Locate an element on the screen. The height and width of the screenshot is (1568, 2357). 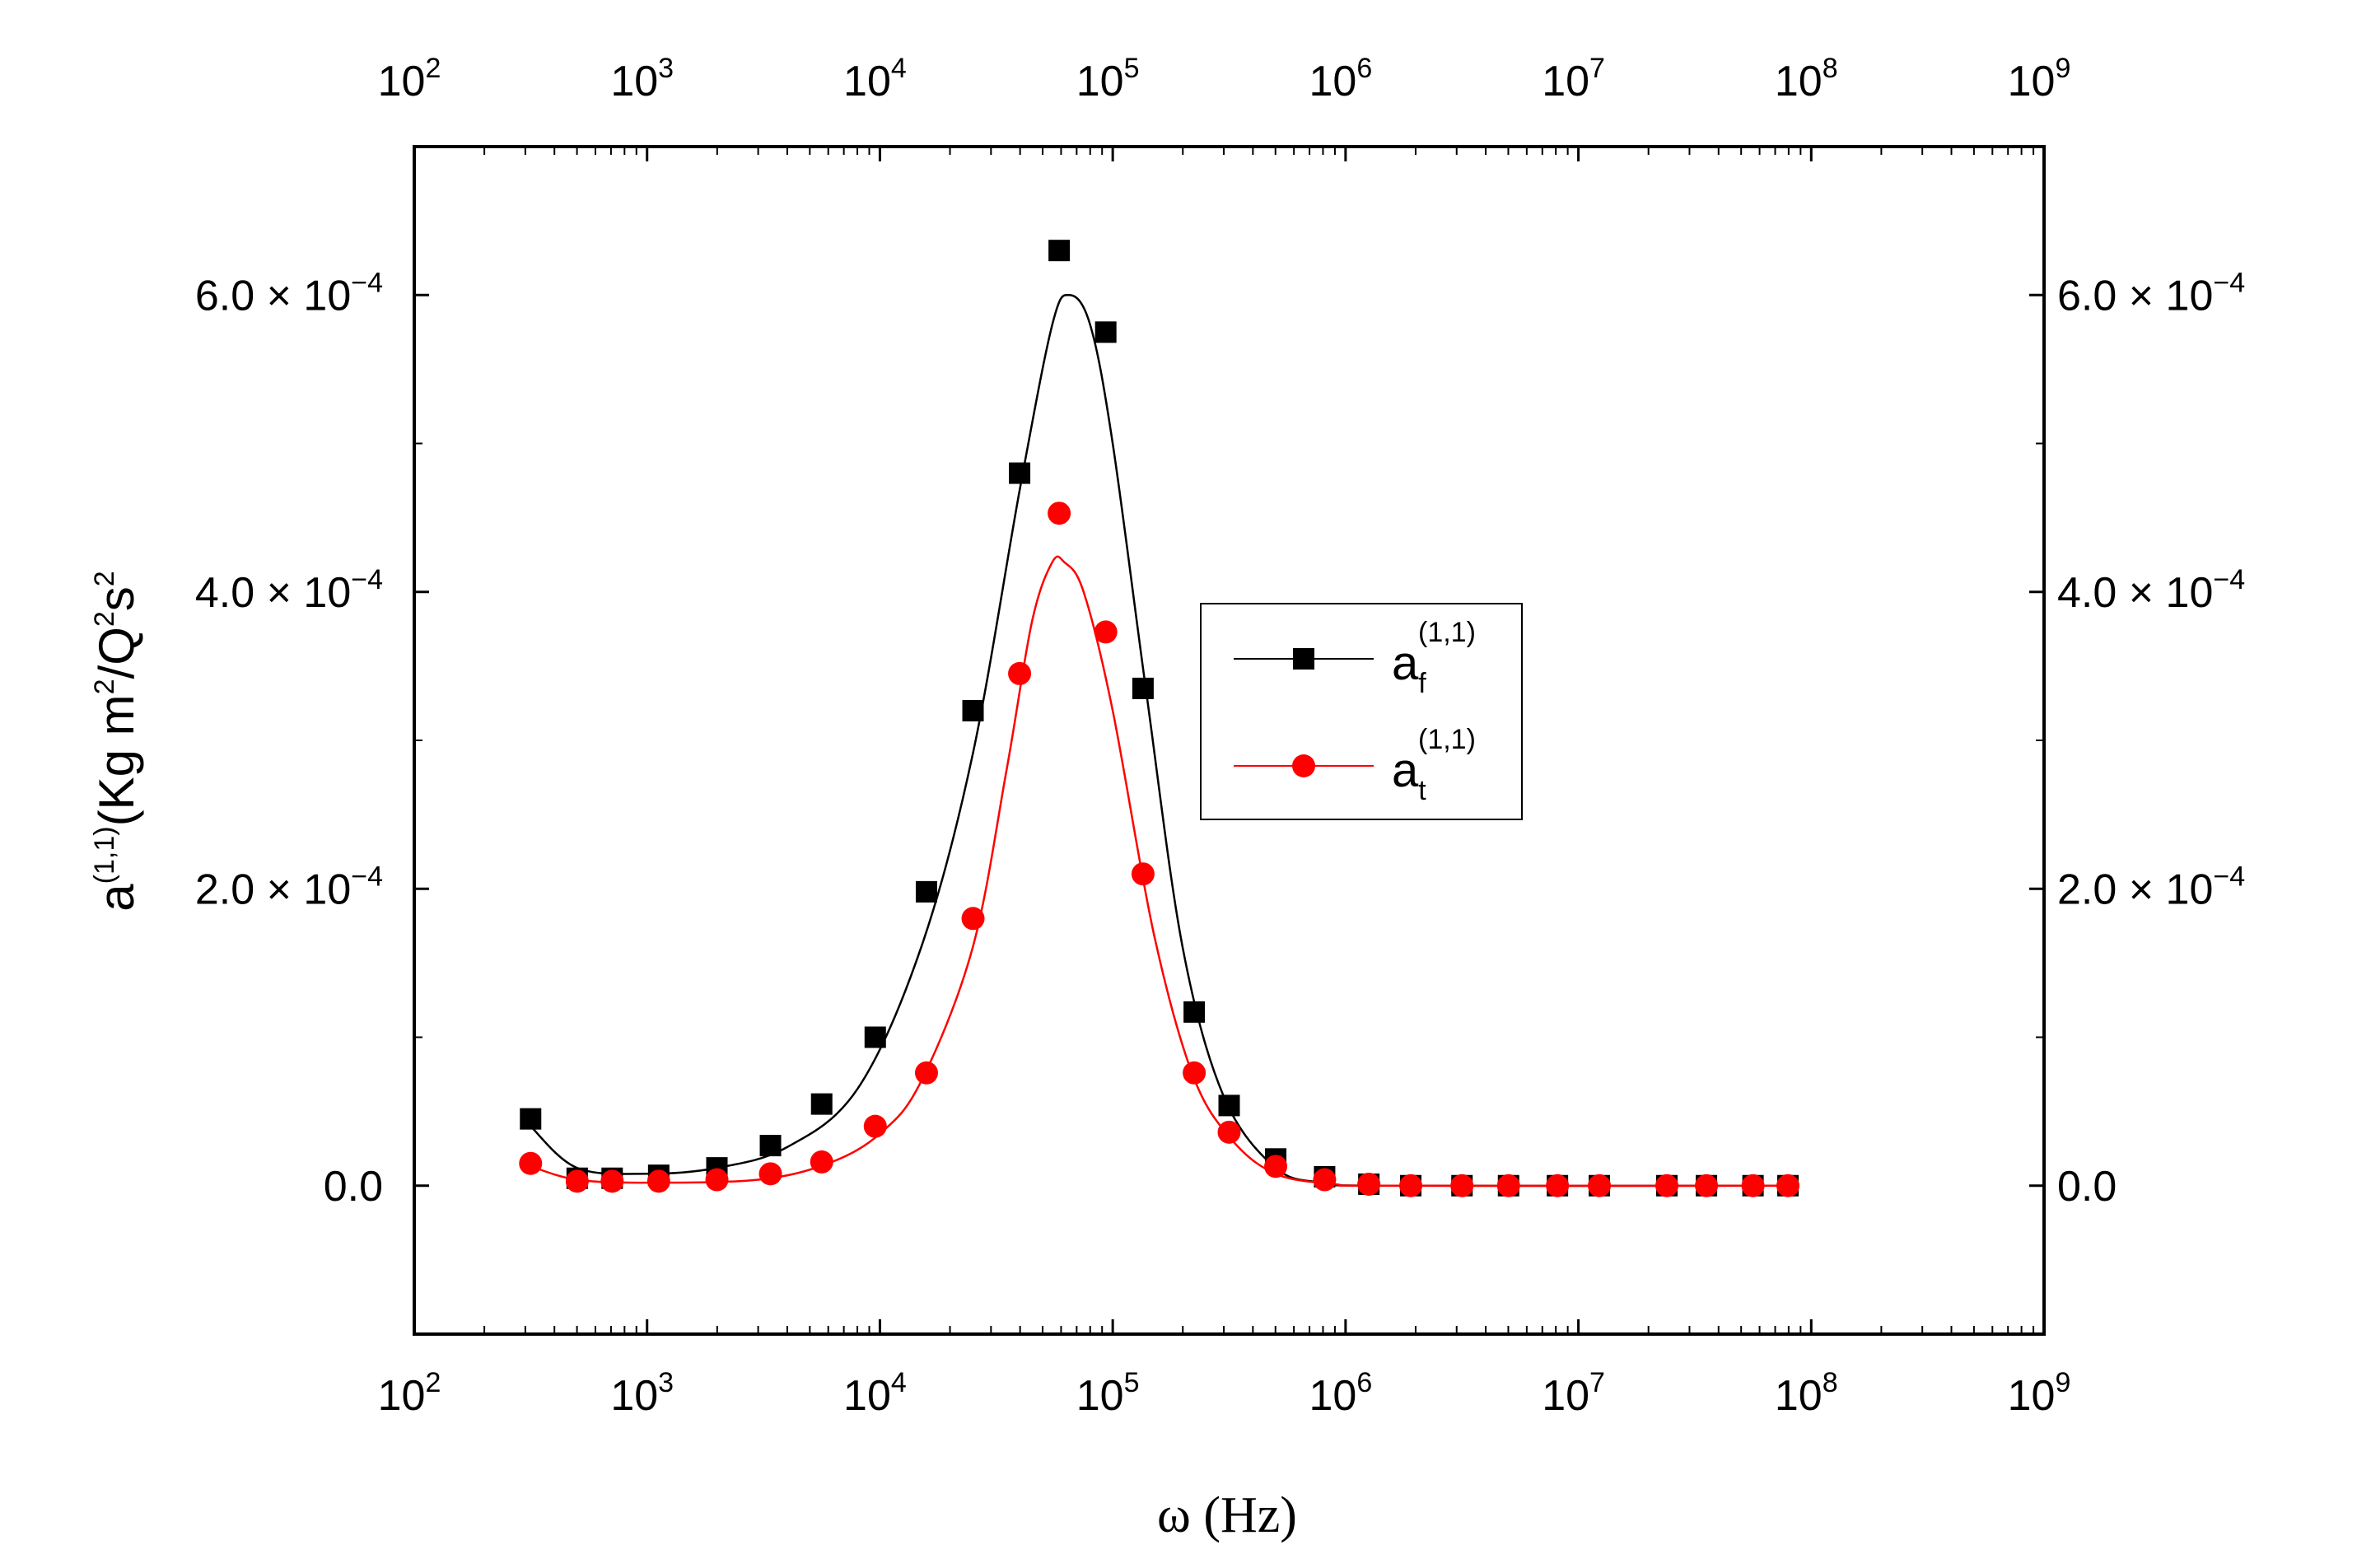
y-tick-label-left: 4.0 × 10⁻⁴ is located at coordinates (289, 590).